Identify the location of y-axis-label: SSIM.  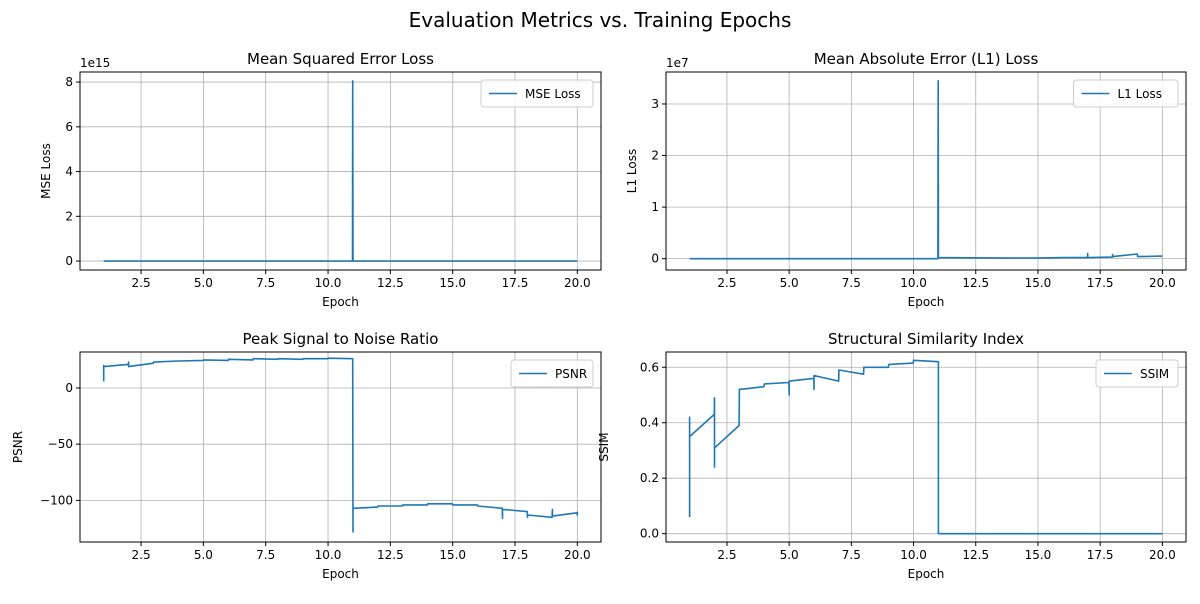
(604, 446).